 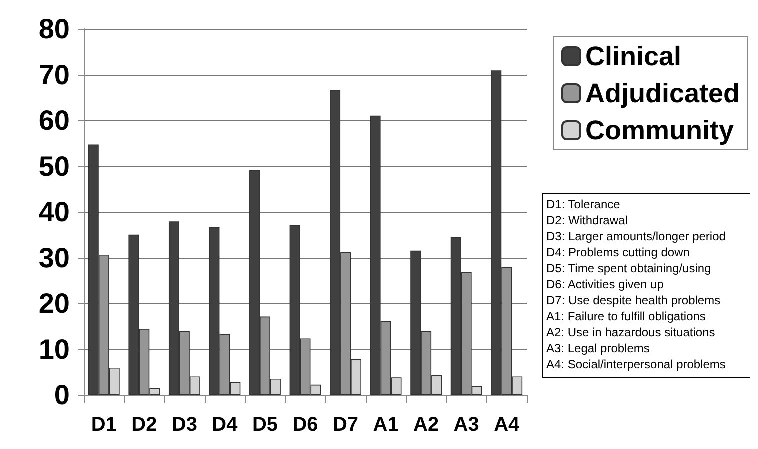 What do you see at coordinates (54, 120) in the screenshot?
I see `y-tick-label: 60` at bounding box center [54, 120].